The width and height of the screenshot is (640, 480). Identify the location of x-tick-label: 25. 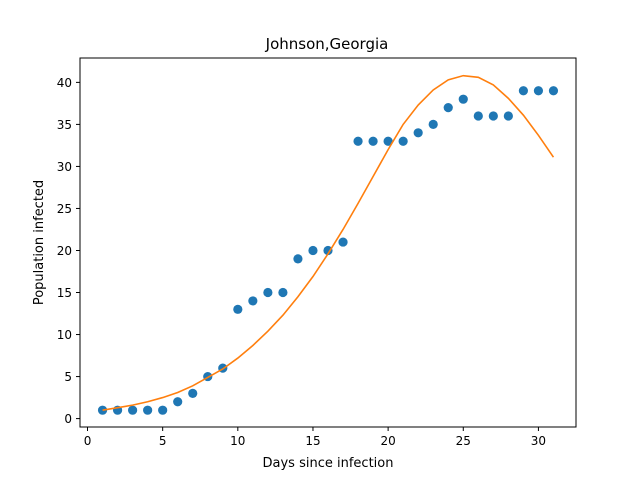
(463, 441).